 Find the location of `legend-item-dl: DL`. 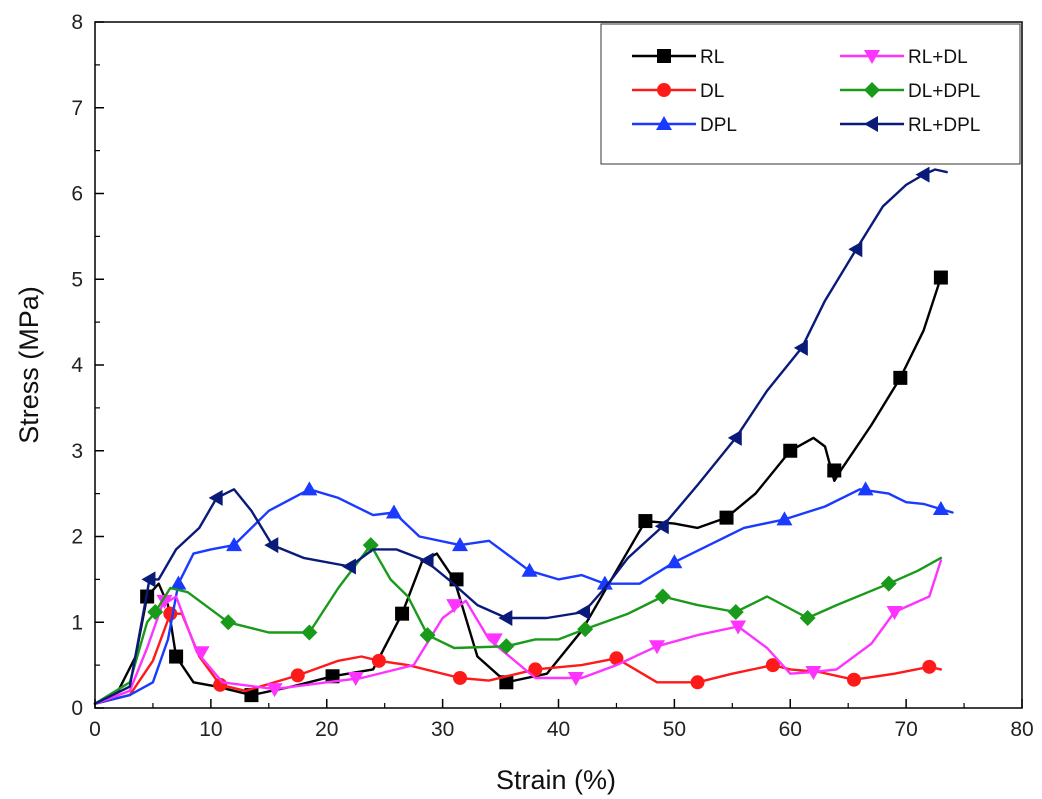

legend-item-dl: DL is located at coordinates (678, 91).